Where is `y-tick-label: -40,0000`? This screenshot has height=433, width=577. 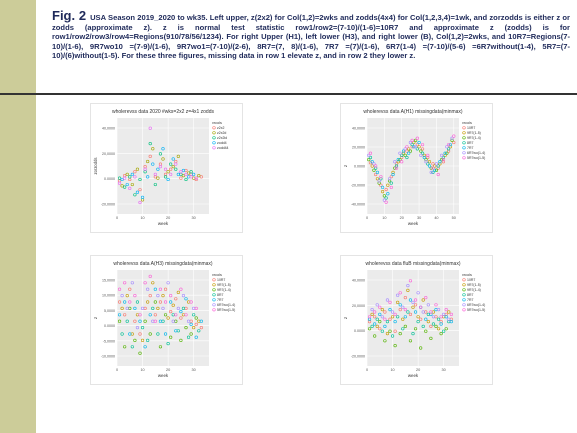 y-tick-label: -40,0000 is located at coordinates (358, 205).